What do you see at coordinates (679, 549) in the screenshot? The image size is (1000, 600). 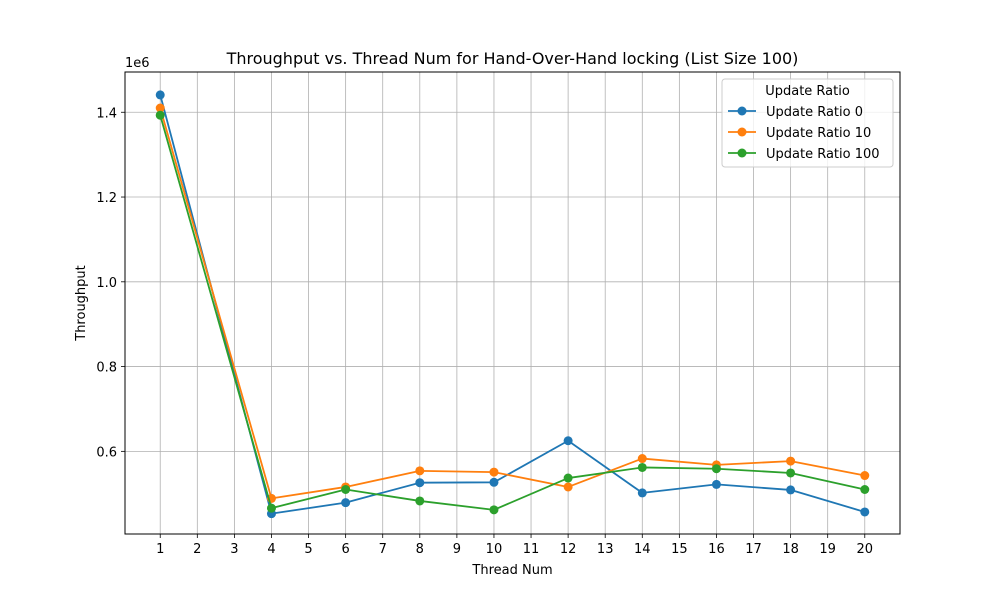 I see `x-tick-label: 15` at bounding box center [679, 549].